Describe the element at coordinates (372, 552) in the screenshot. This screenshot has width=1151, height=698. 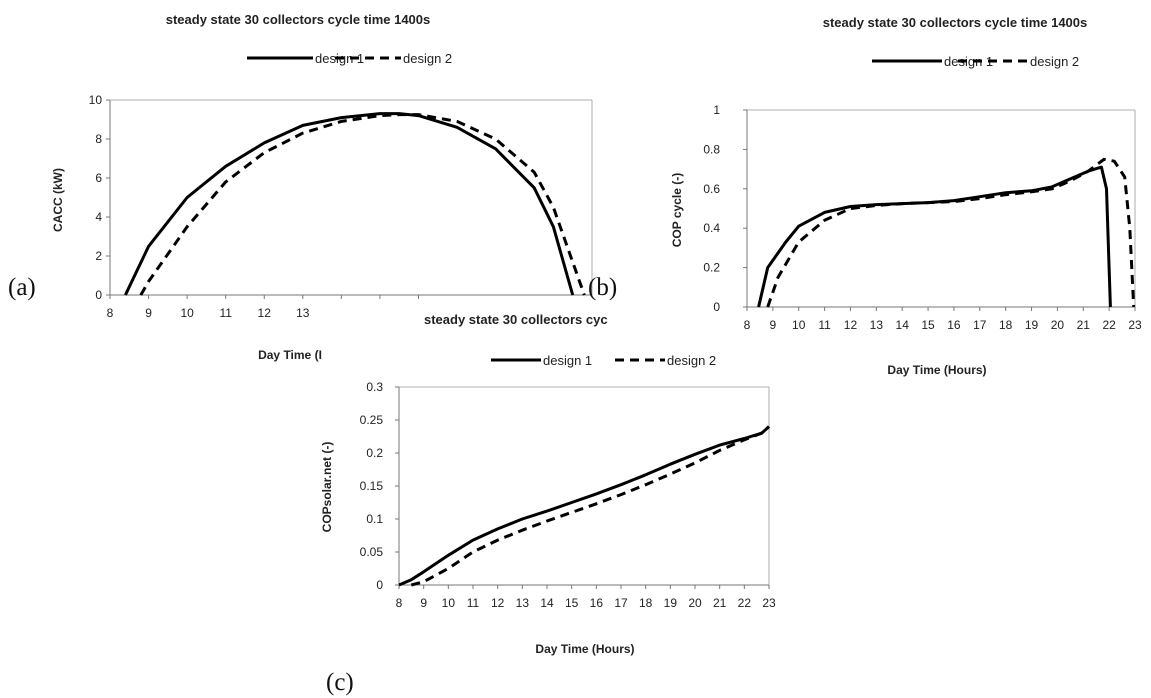
I see `y-tick-label: 0.05` at that location.